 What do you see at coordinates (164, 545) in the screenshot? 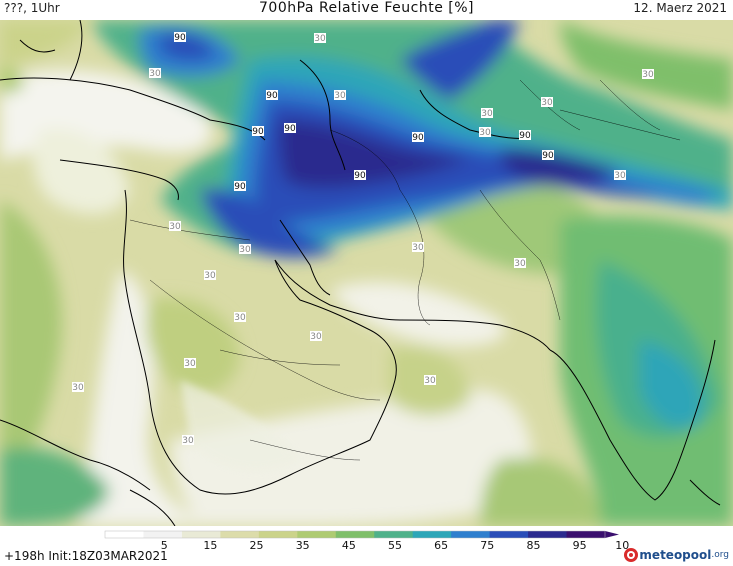
I see `colorbar-tick-label: 5` at bounding box center [164, 545].